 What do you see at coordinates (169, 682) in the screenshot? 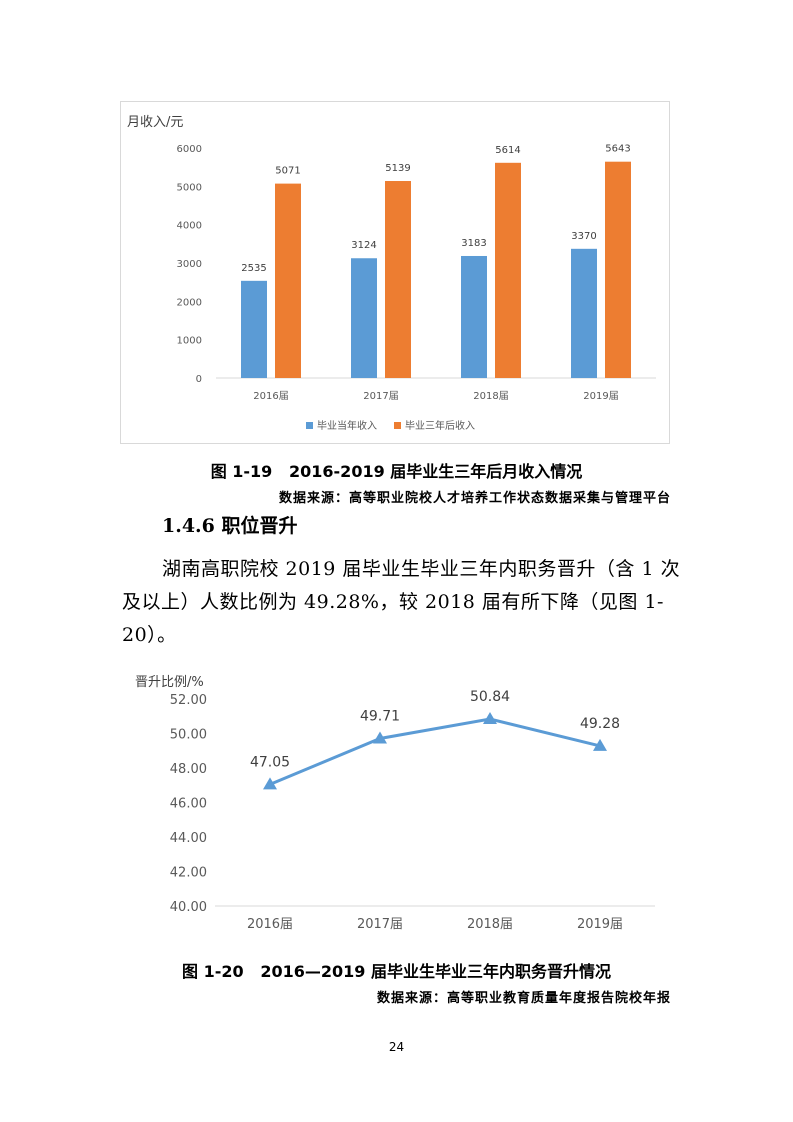
I see `y-axis-title: 晋升比例/%` at bounding box center [169, 682].